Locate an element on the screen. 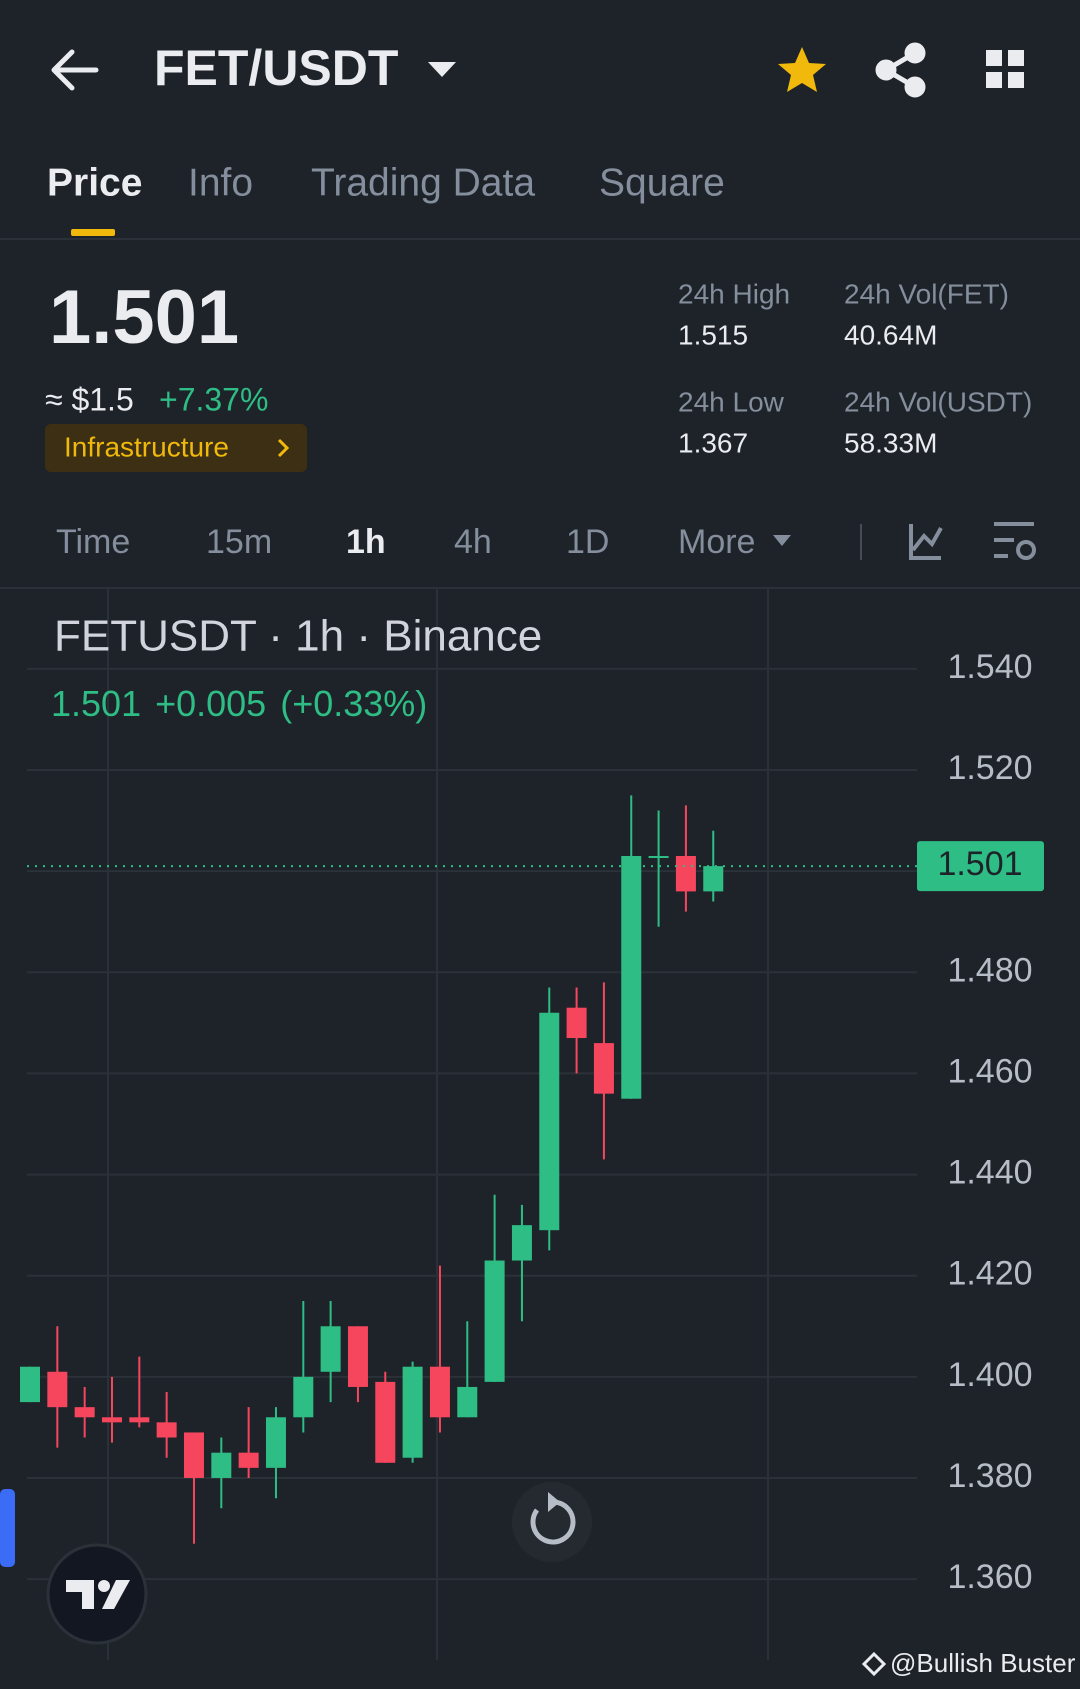 The height and width of the screenshot is (1689, 1080). change-24h: +7.37% is located at coordinates (213, 399).